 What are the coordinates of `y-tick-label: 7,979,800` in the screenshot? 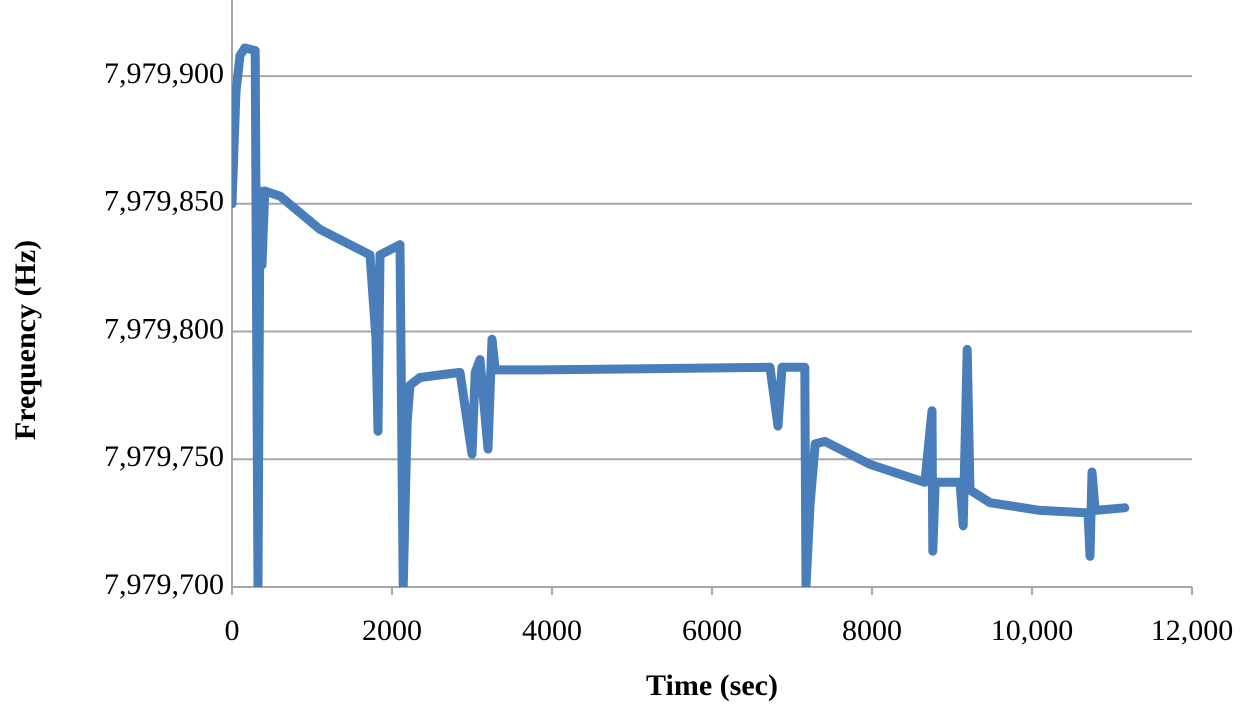 It's located at (164, 328).